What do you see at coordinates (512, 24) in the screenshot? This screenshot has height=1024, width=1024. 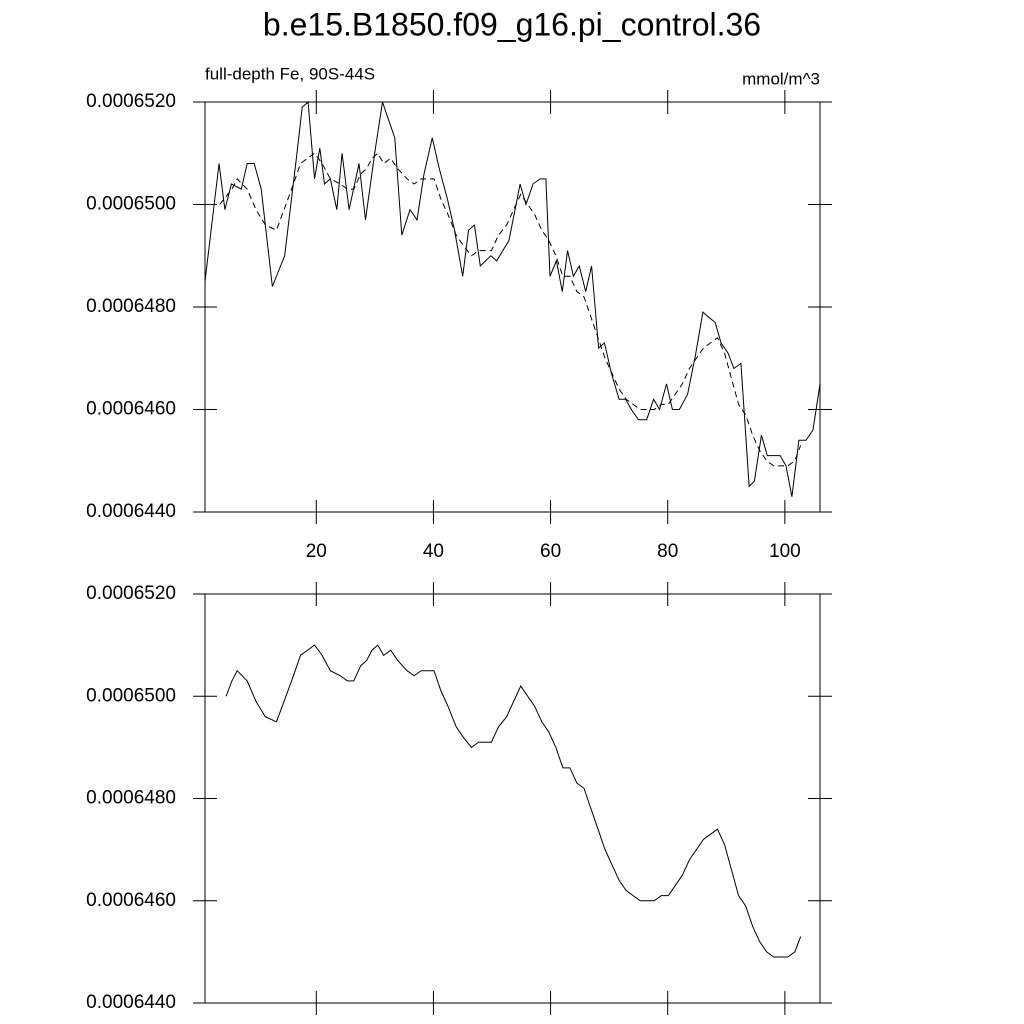 I see `chart-title: b.e15.B1850.f09_g16.pi_control.36` at bounding box center [512, 24].